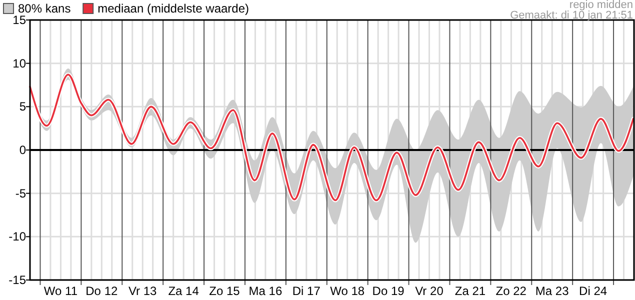  Describe the element at coordinates (19, 63) in the screenshot. I see `y-tick-label: 10` at that location.